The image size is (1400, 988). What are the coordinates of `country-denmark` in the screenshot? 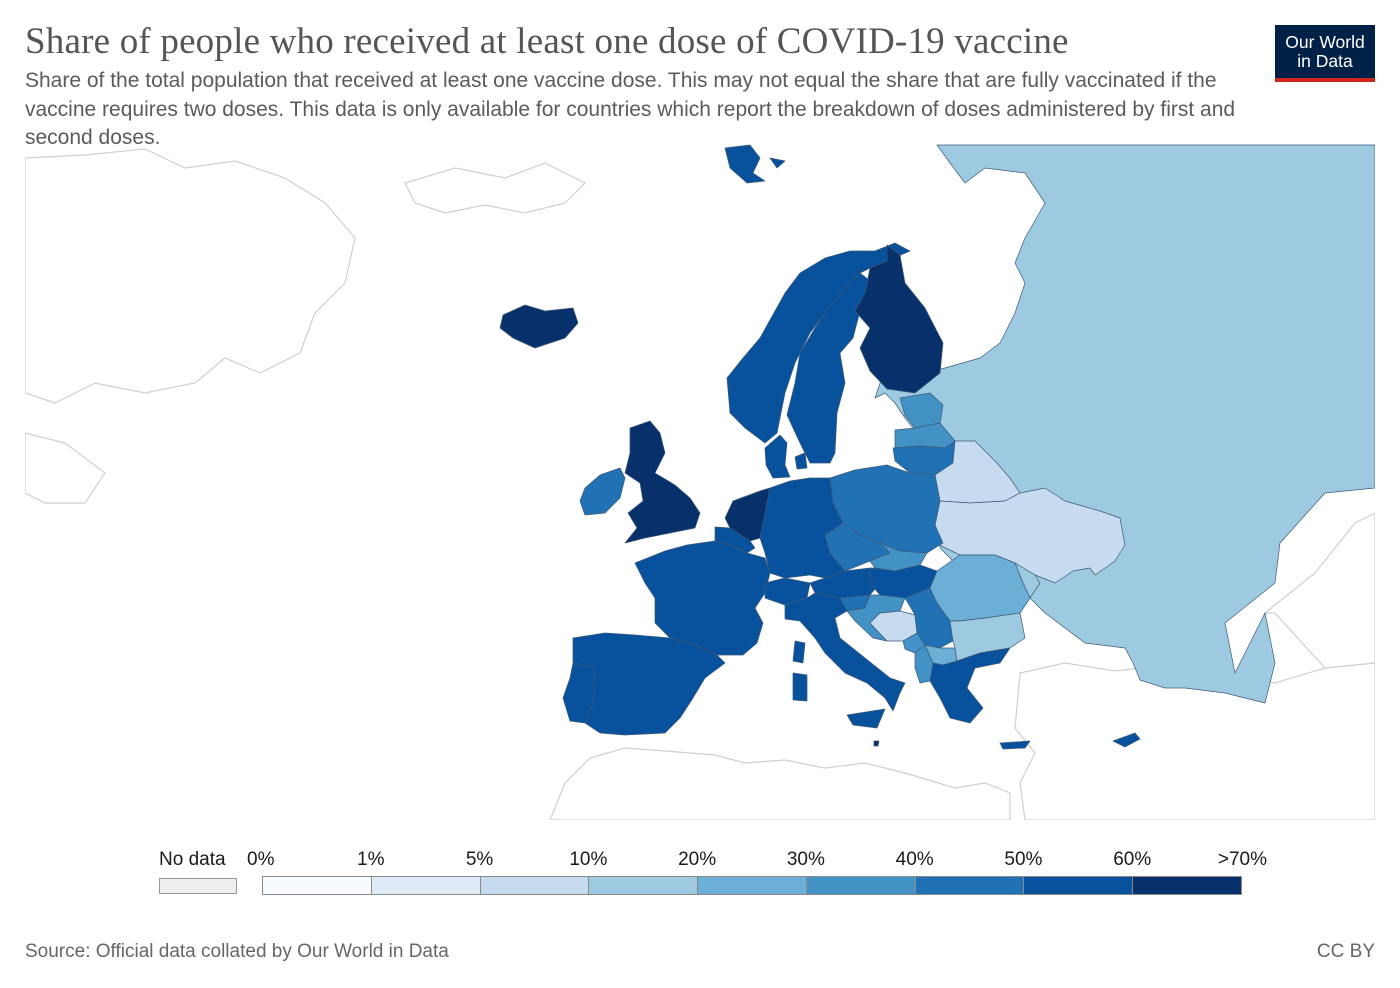 It's located at (786, 456).